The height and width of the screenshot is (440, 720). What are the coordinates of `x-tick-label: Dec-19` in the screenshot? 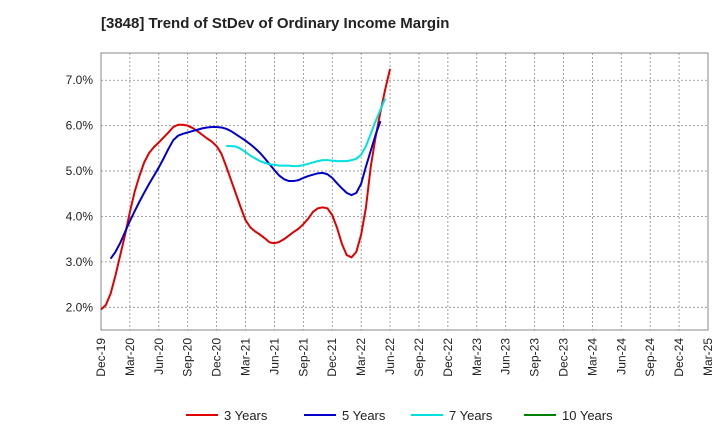 It's located at (101, 357).